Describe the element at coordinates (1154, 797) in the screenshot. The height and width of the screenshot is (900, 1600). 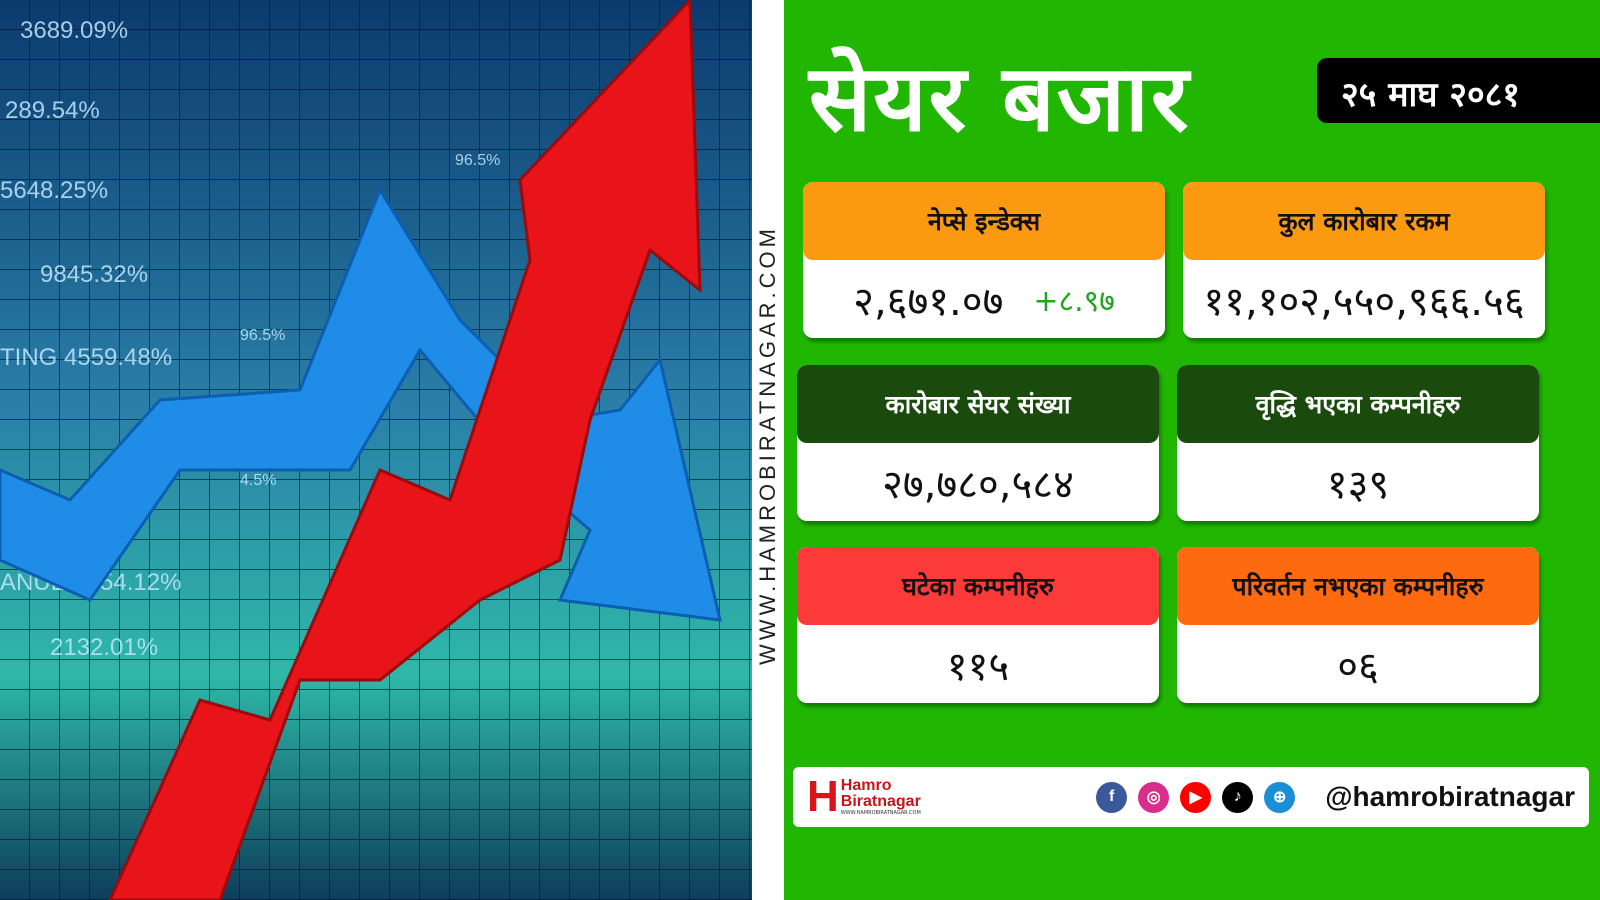
I see `instagram-icon: ◎` at that location.